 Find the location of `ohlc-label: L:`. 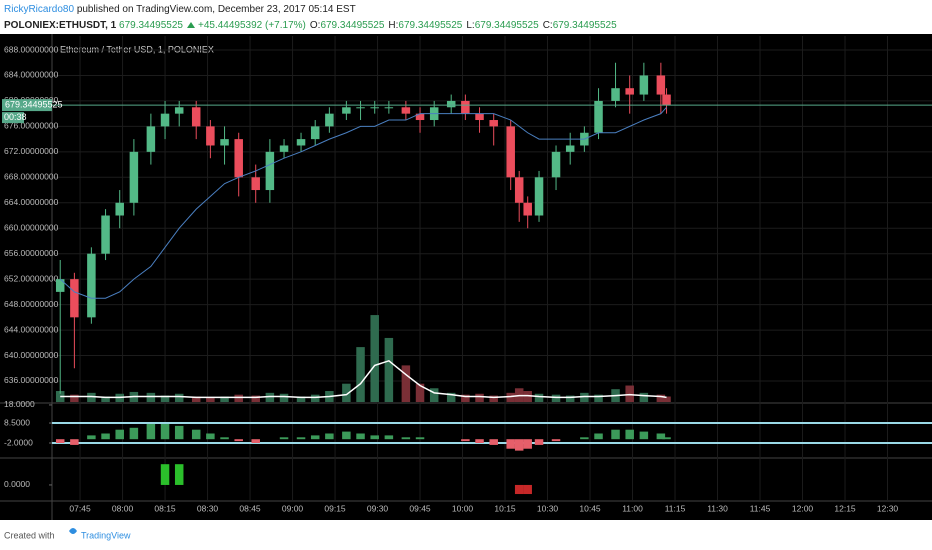

ohlc-label: L: is located at coordinates (470, 25).